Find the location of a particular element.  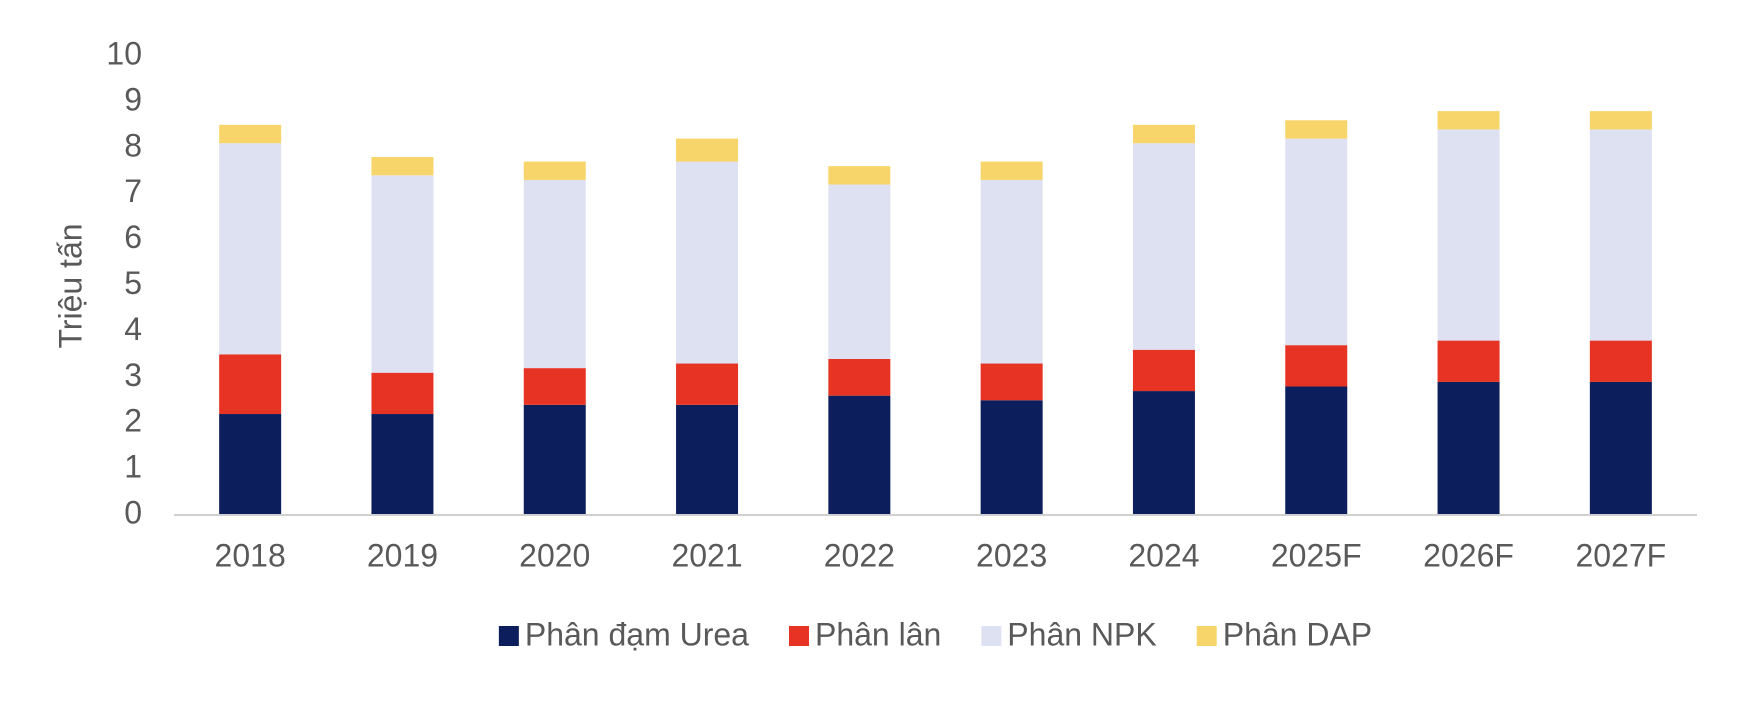

y-tick-label: 0 is located at coordinates (133, 512).